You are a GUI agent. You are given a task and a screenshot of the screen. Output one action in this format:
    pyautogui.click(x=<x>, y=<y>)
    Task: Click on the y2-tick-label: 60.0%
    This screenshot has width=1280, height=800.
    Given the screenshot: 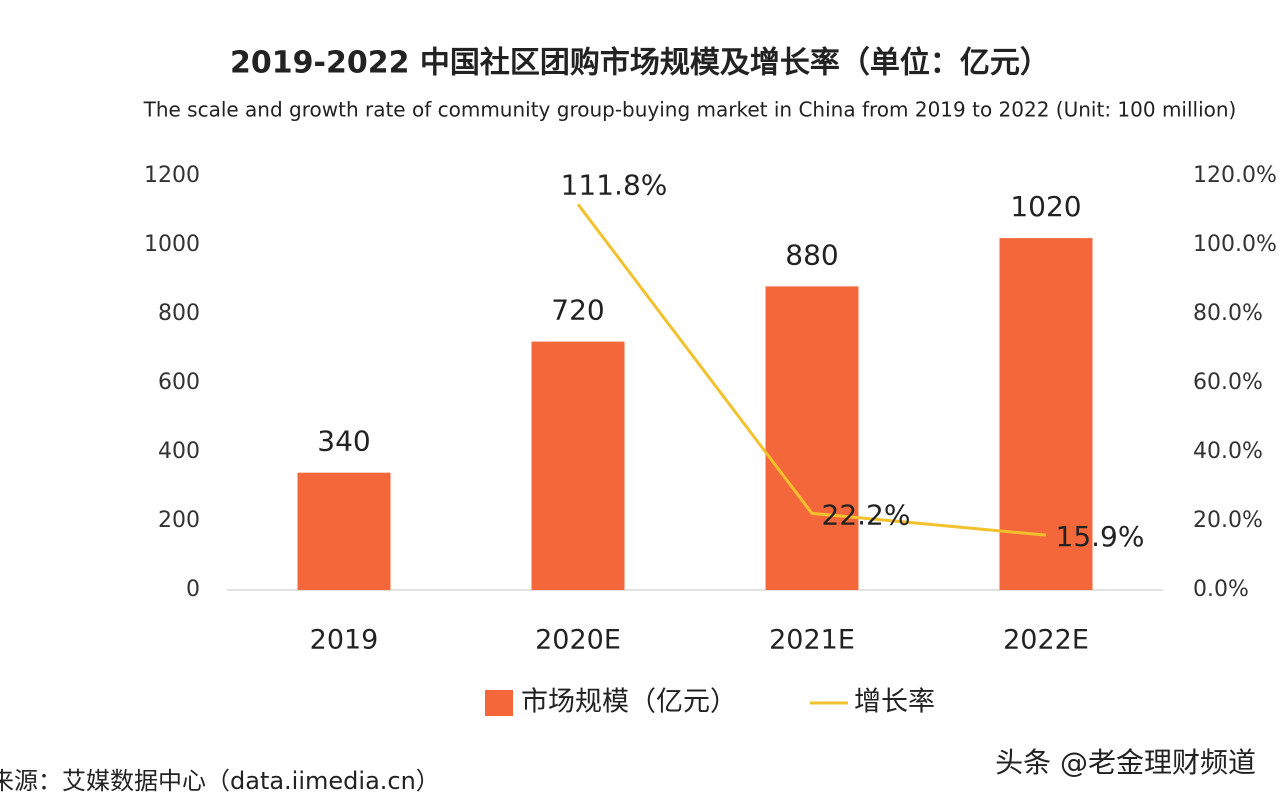 What is the action you would take?
    pyautogui.click(x=1228, y=382)
    